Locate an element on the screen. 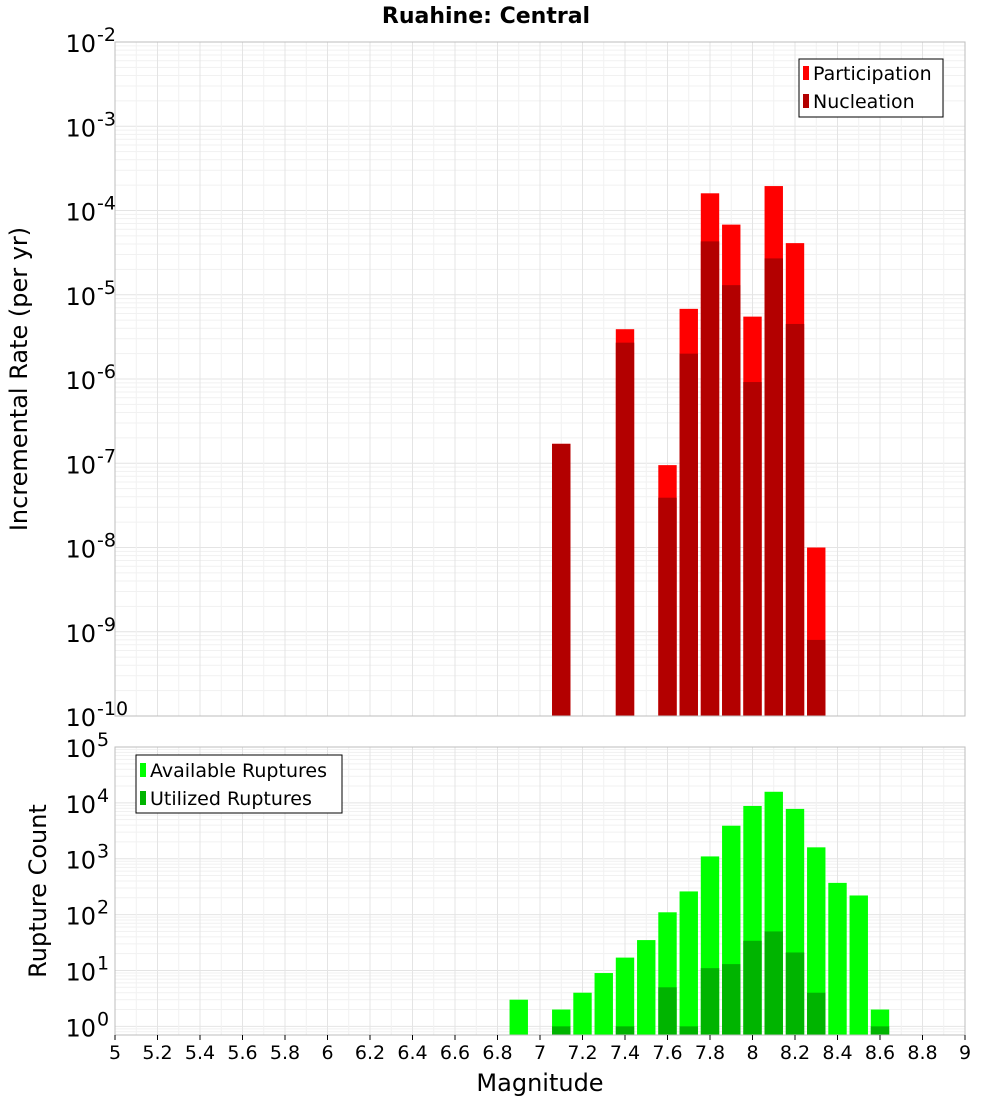 The image size is (1000, 1104). rupture-ytick-exponent: 0 is located at coordinates (103, 1019).